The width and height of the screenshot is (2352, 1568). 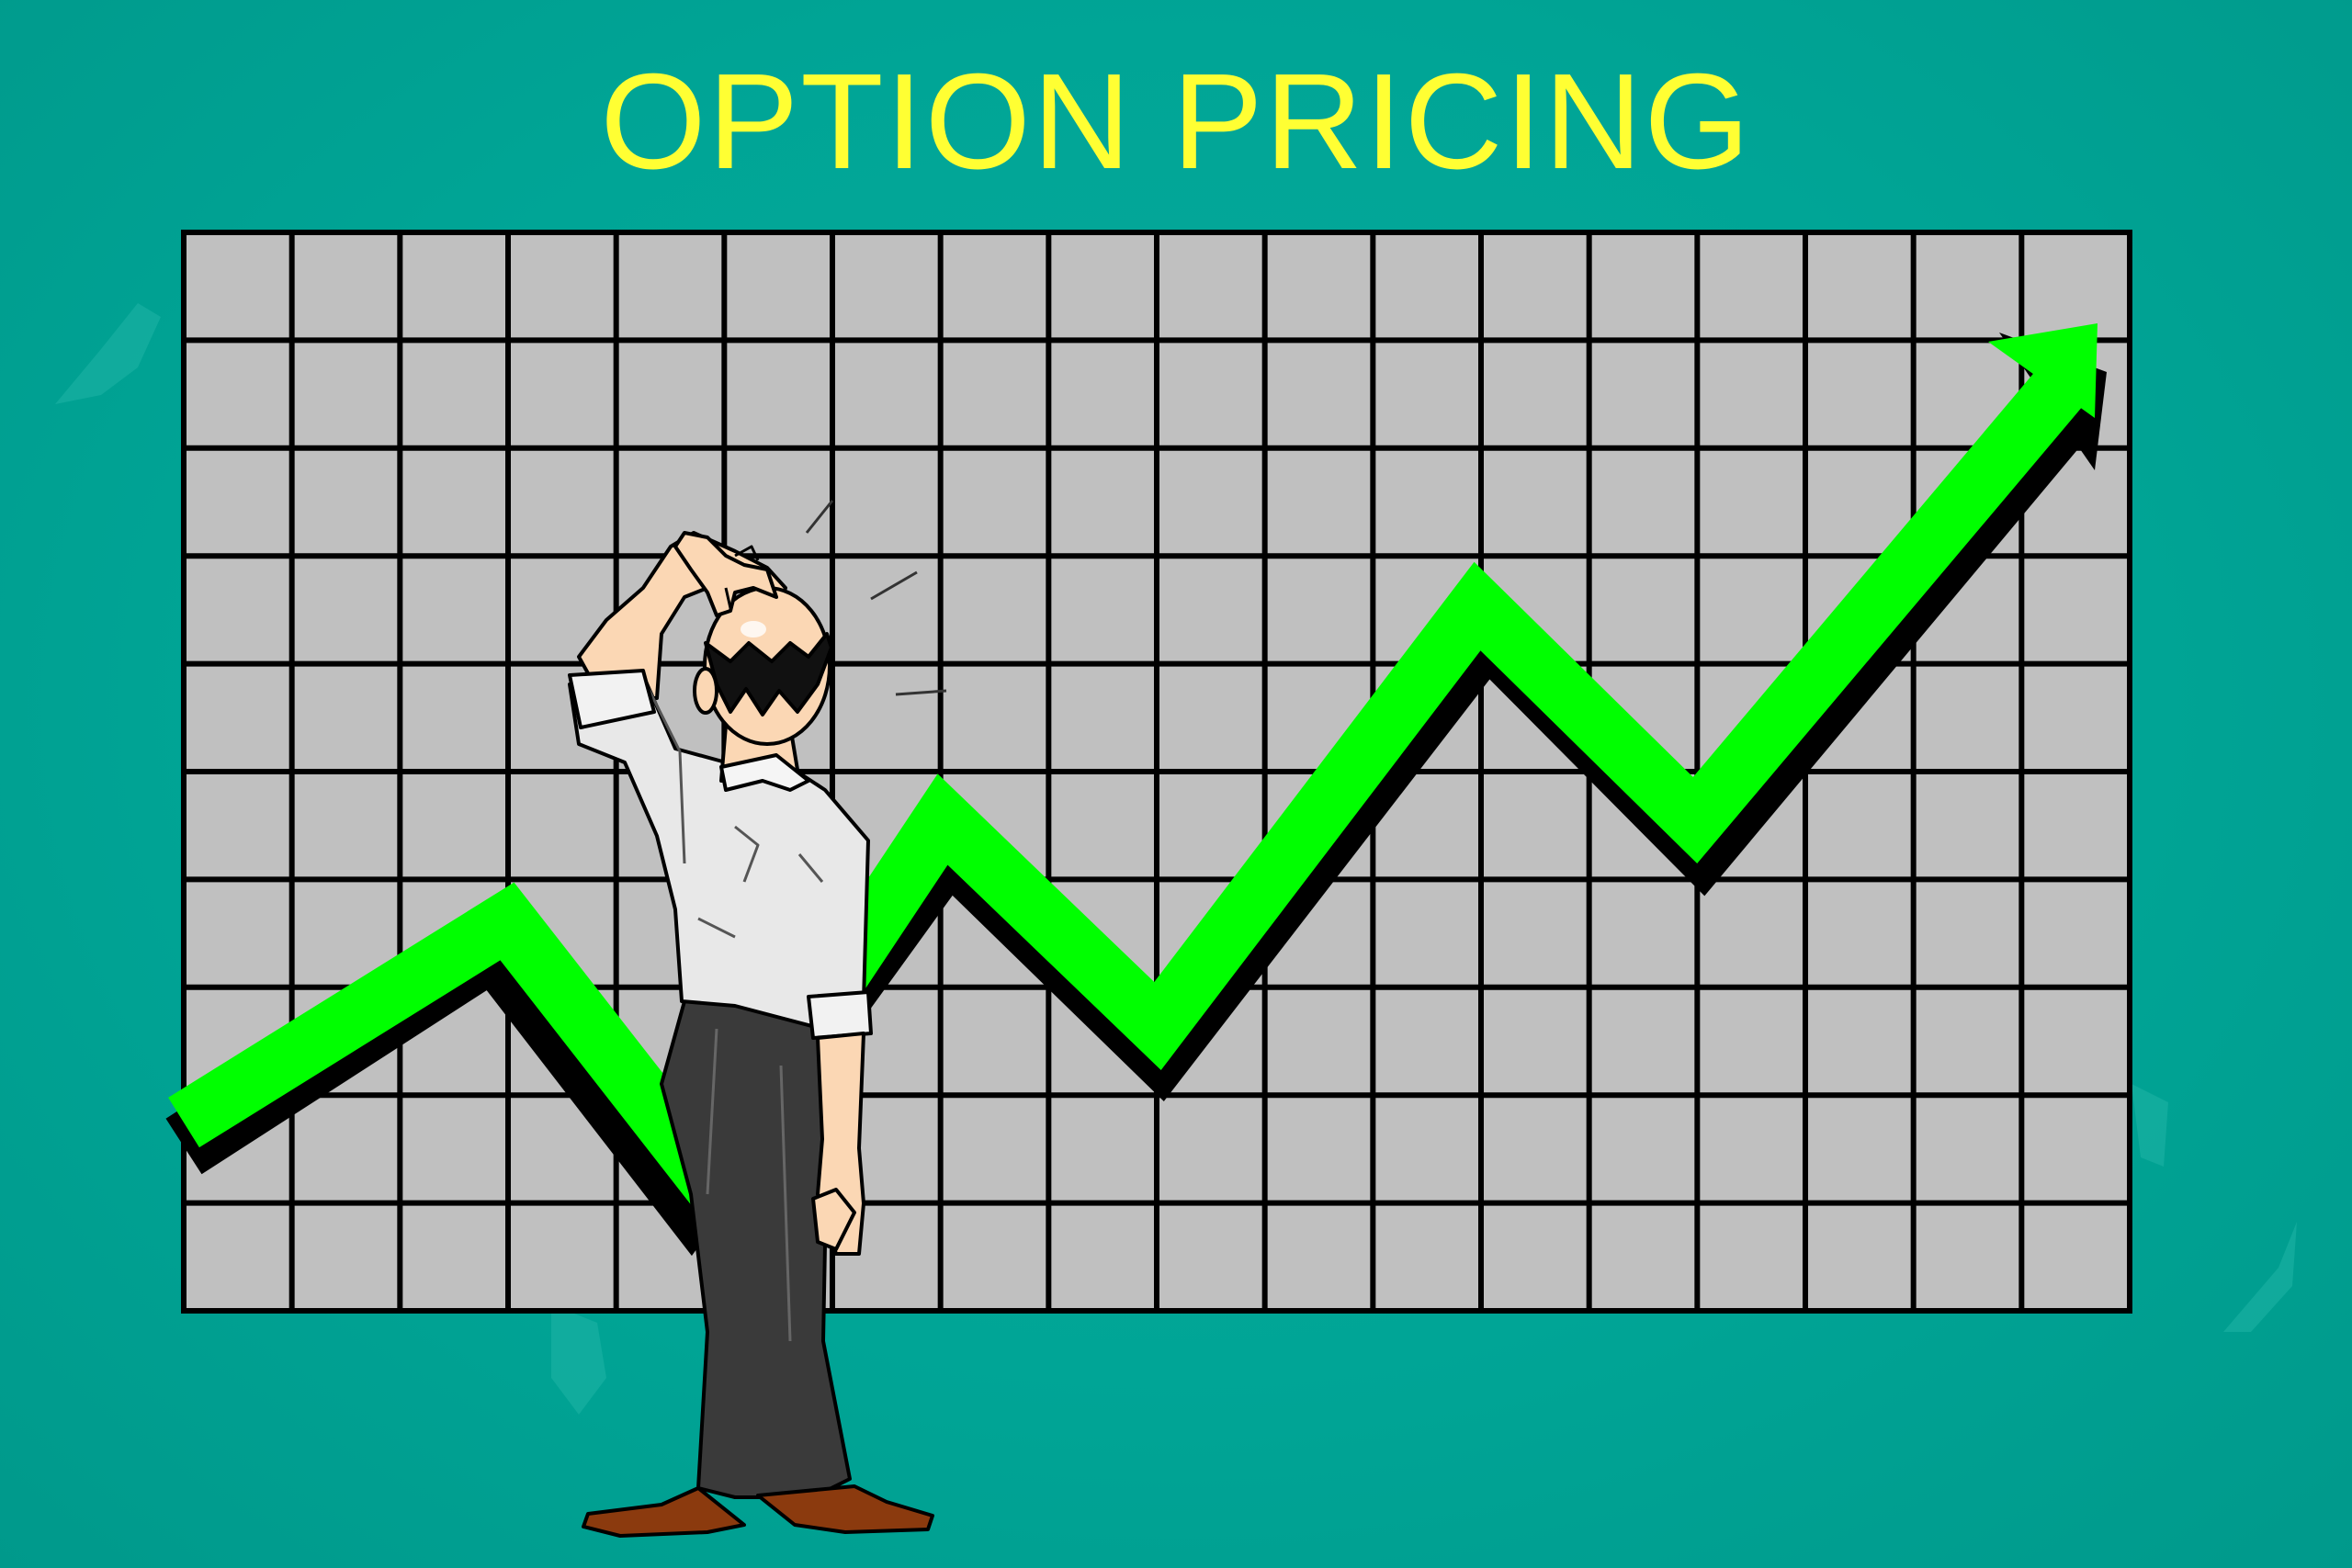 I want to click on confused-man-icon, so click(x=758, y=1019).